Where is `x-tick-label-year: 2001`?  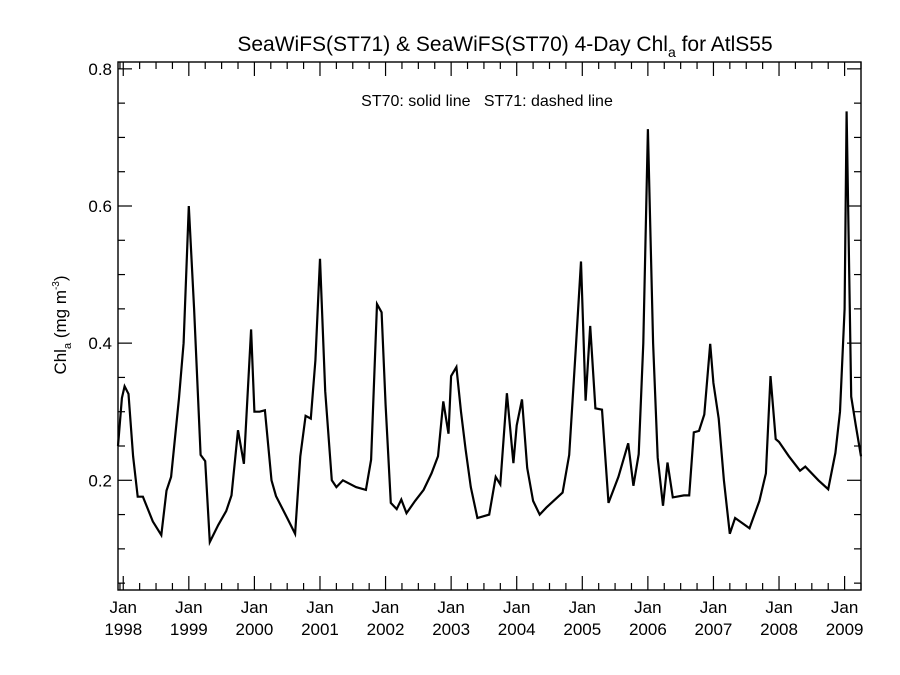 x-tick-label-year: 2001 is located at coordinates (320, 629).